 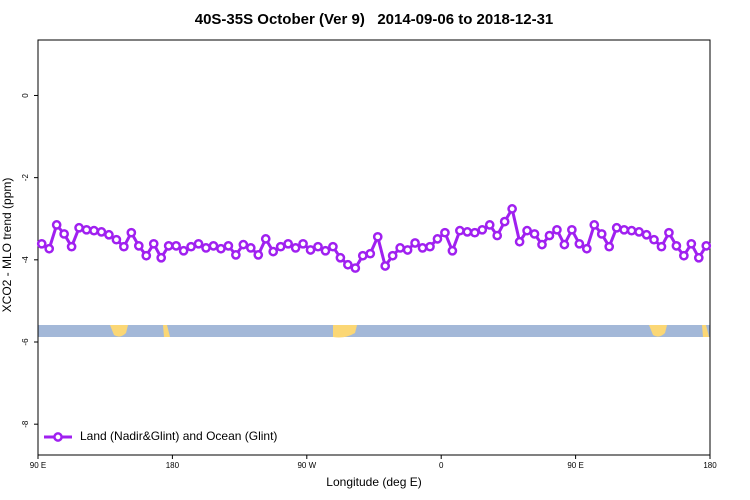 What do you see at coordinates (38, 465) in the screenshot?
I see `x-tick-label: 90 E` at bounding box center [38, 465].